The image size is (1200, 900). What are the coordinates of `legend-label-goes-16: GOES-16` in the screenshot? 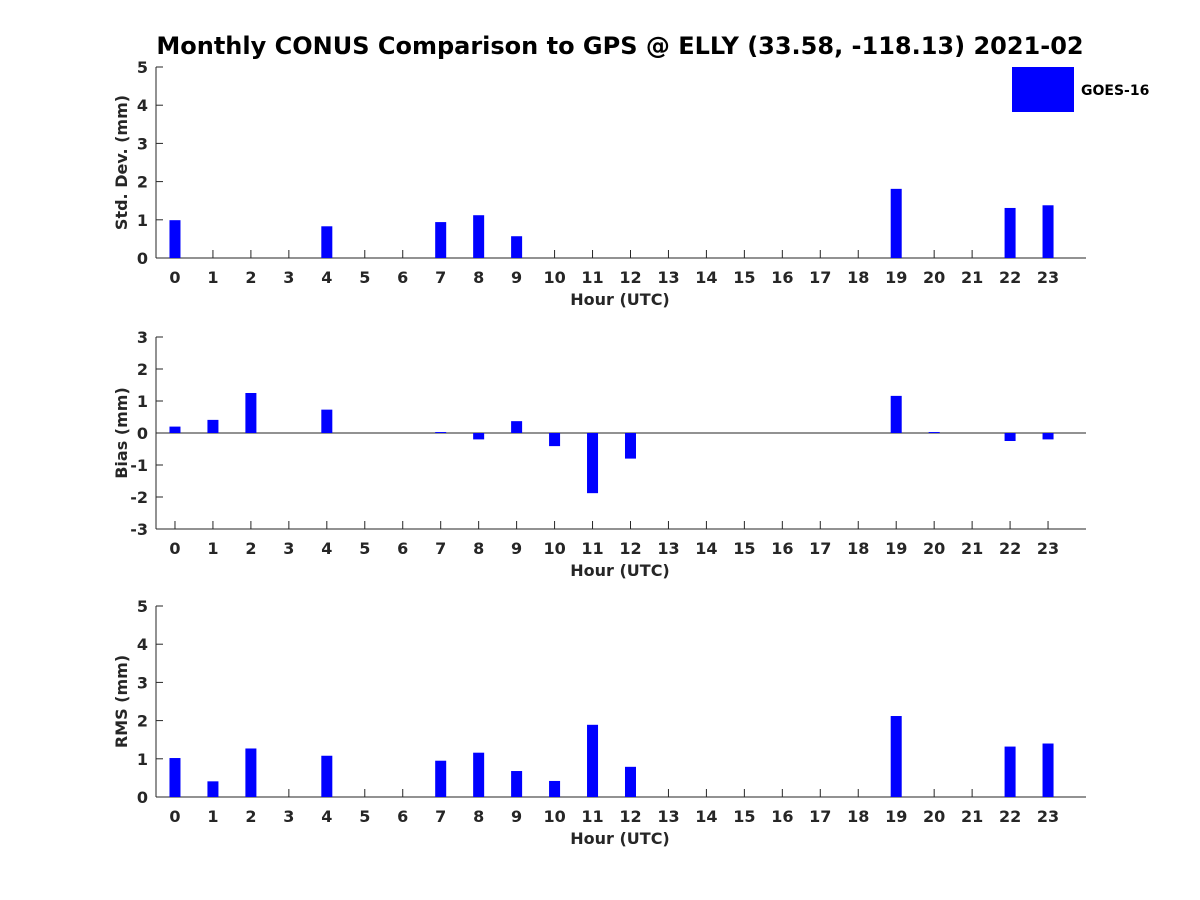 It's located at (1115, 91).